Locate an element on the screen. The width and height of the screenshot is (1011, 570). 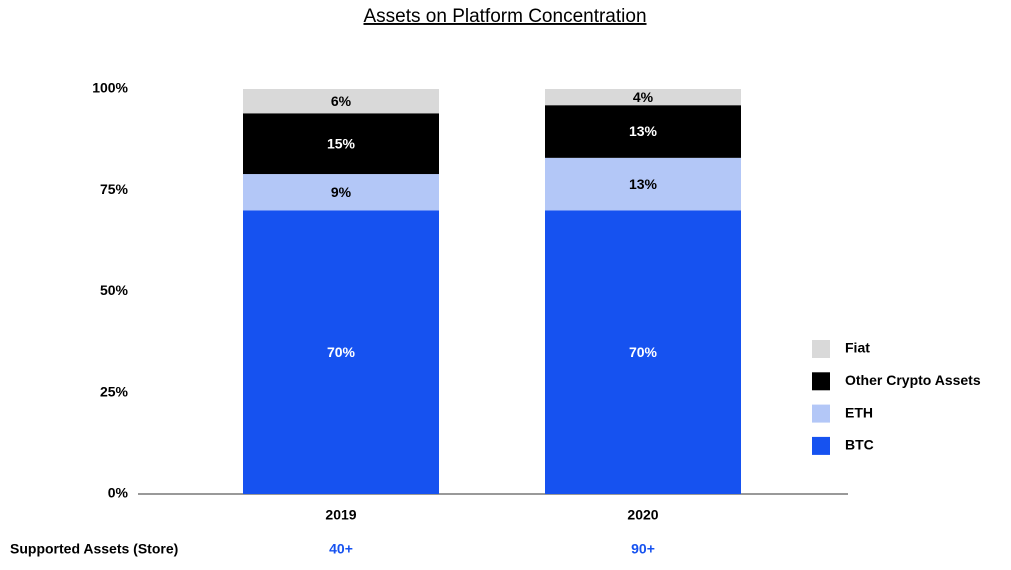
data-label: 9% is located at coordinates (341, 192).